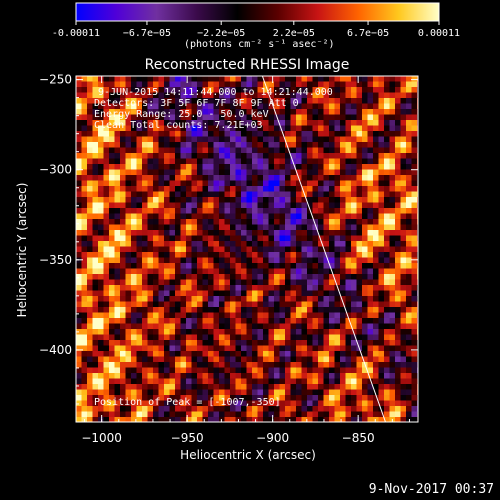 The height and width of the screenshot is (500, 500). I want to click on clean-counts-annotation: Clean Total counts: 7.21E+03, so click(178, 125).